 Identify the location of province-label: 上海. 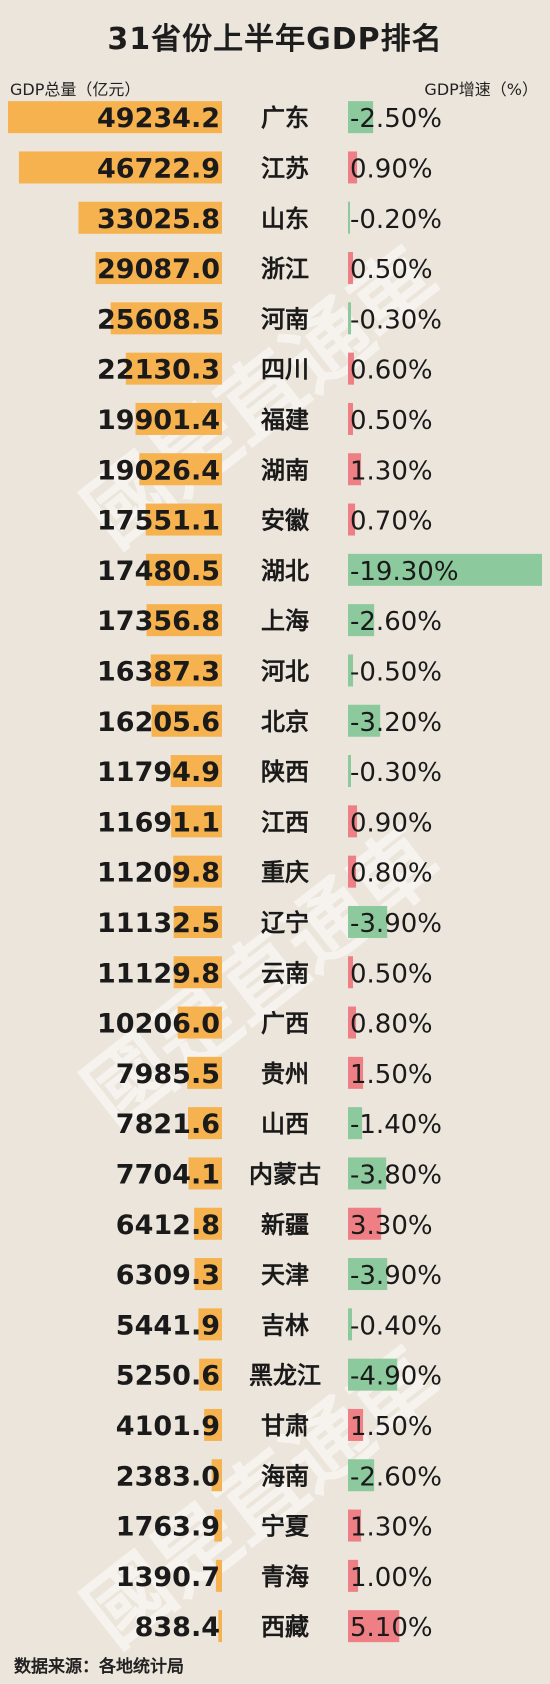
(285, 621).